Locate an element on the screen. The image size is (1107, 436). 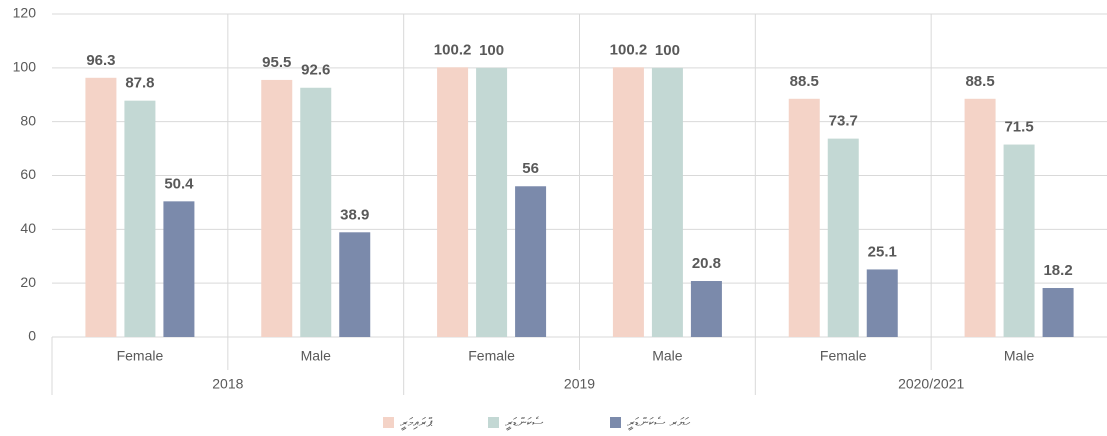
data-label: 38.9 is located at coordinates (354, 214).